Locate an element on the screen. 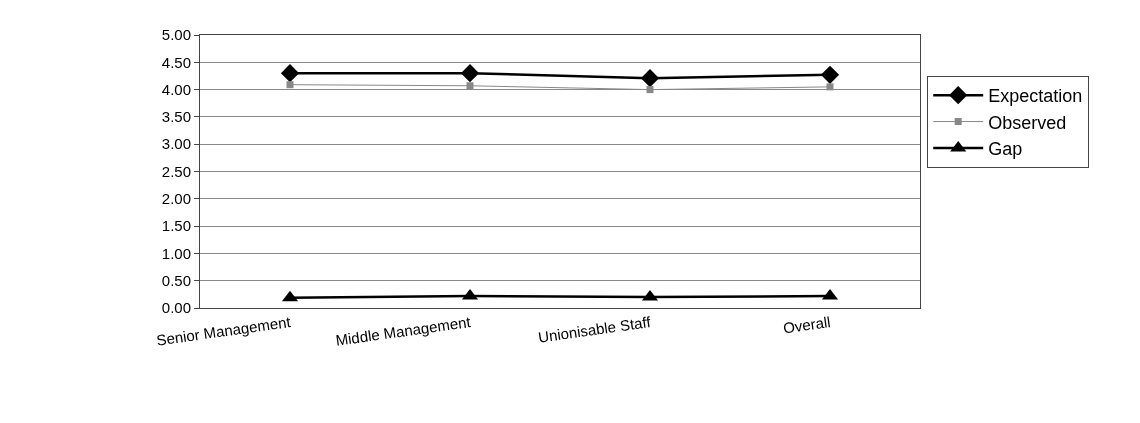  x-tick-label: Middle Management is located at coordinates (403, 330).